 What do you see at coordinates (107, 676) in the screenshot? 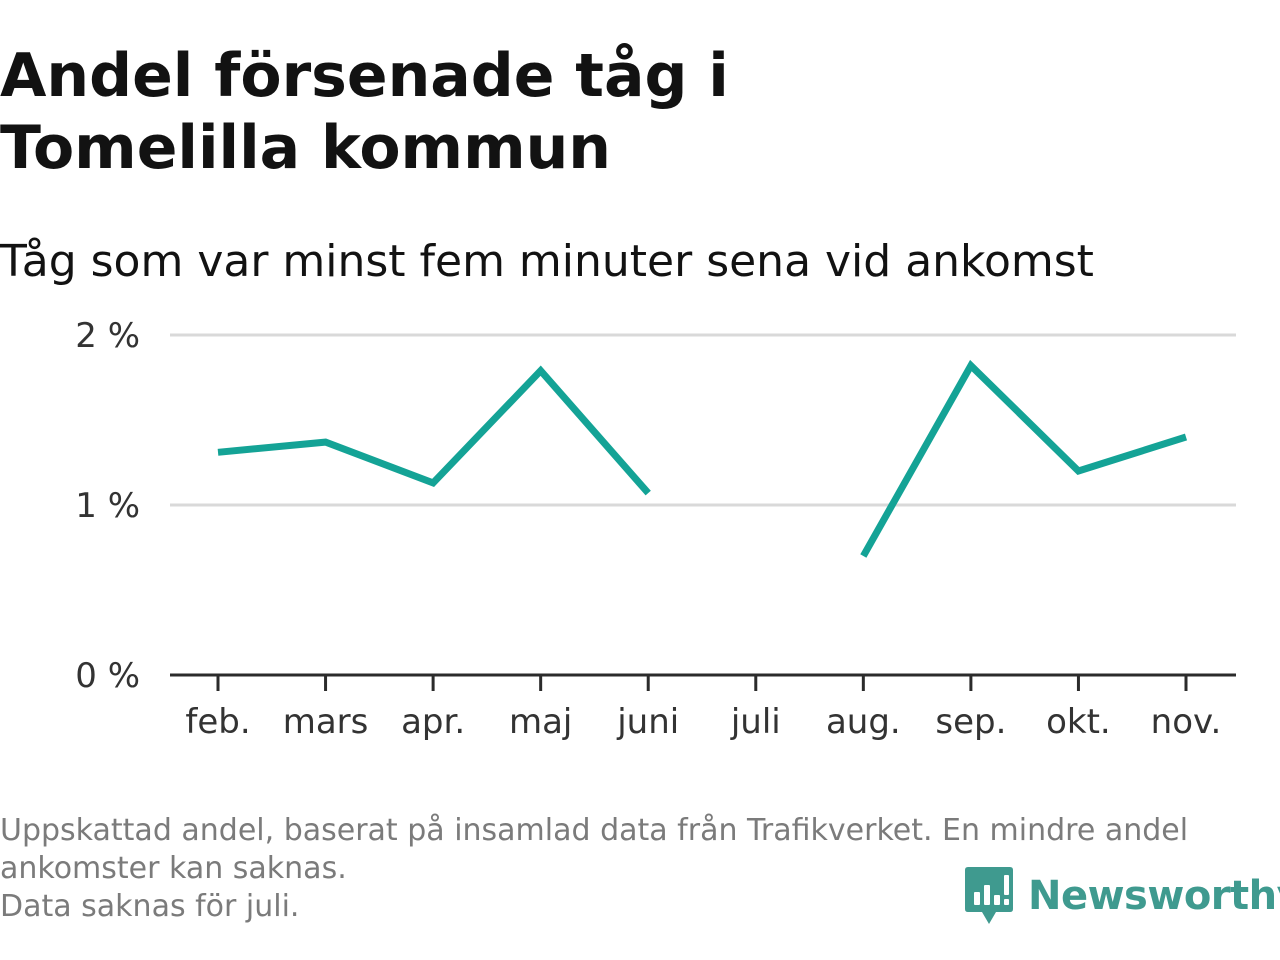
I see `y-tick-label: 0 %` at bounding box center [107, 676].